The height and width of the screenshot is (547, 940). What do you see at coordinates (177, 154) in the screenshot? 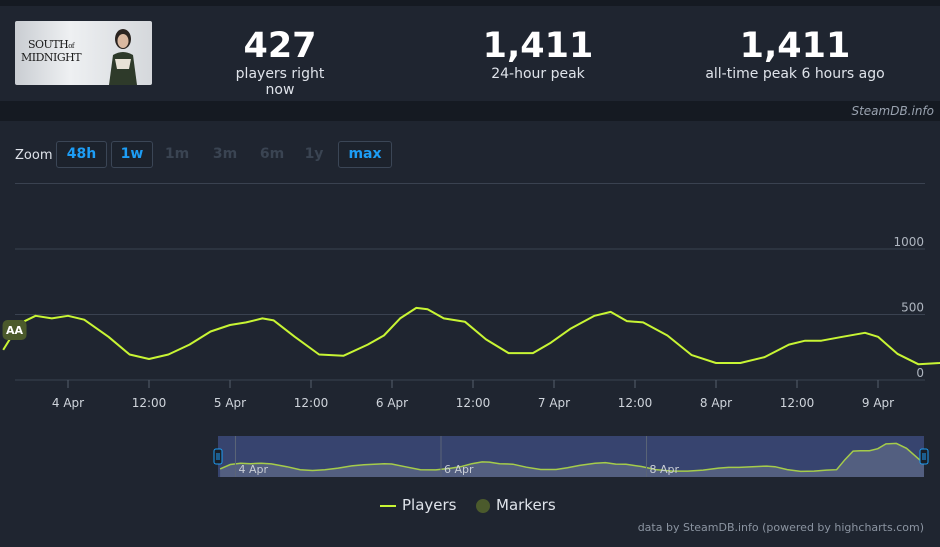
I see `zoom-1m-button: 1m` at bounding box center [177, 154].